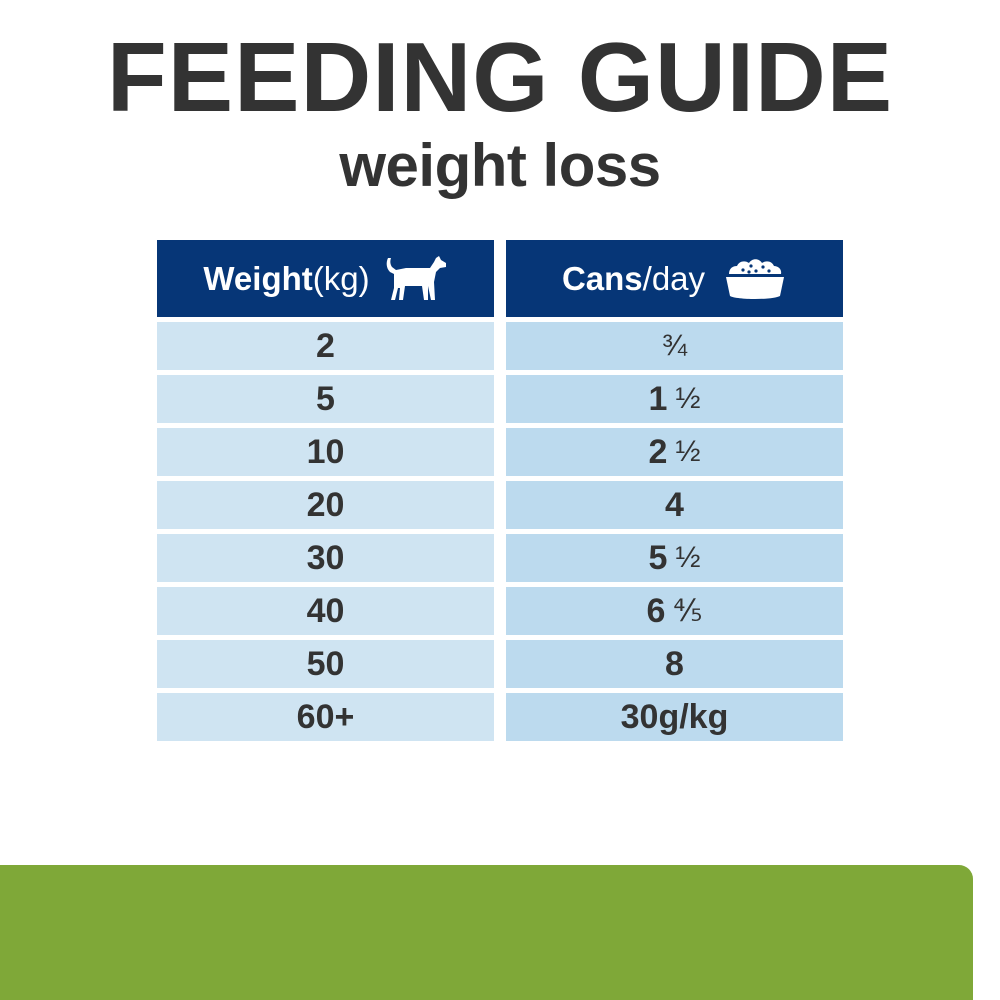  I want to click on cans-cell: ¾, so click(674, 346).